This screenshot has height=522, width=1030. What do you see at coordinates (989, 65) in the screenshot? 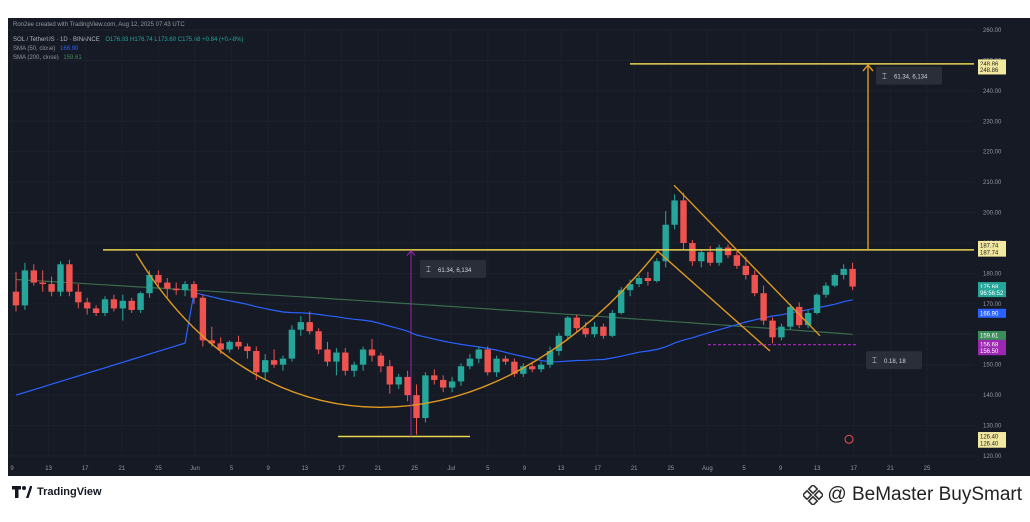
I see `price-tag-label: 248.86` at bounding box center [989, 65].